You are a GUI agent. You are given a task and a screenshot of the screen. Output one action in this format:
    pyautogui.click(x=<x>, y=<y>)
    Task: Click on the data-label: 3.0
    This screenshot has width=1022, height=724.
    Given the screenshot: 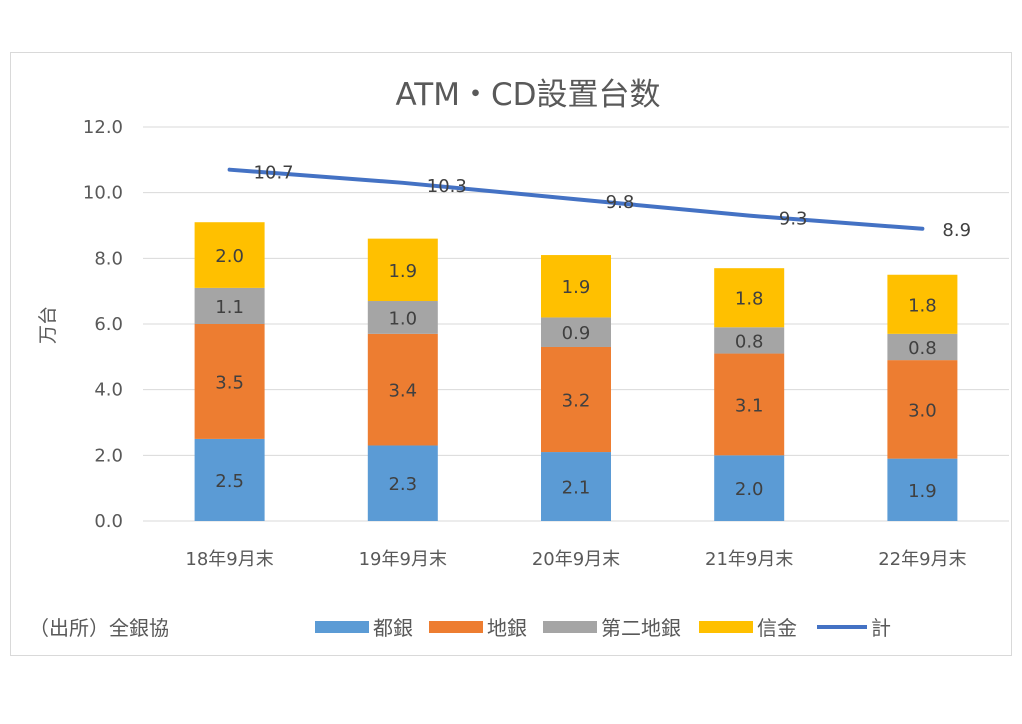 What is the action you would take?
    pyautogui.click(x=922, y=410)
    